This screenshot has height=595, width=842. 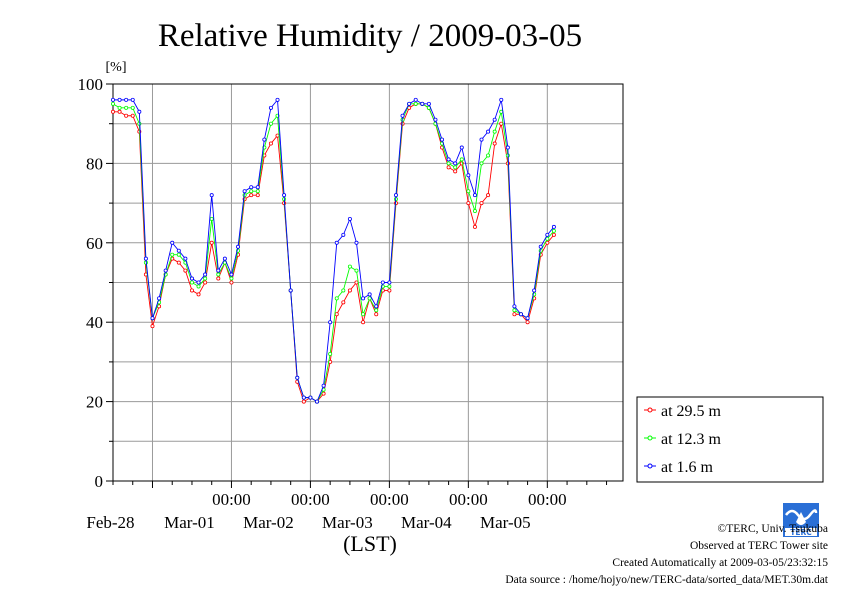 I want to click on x-axis-title: (LST), so click(x=370, y=543).